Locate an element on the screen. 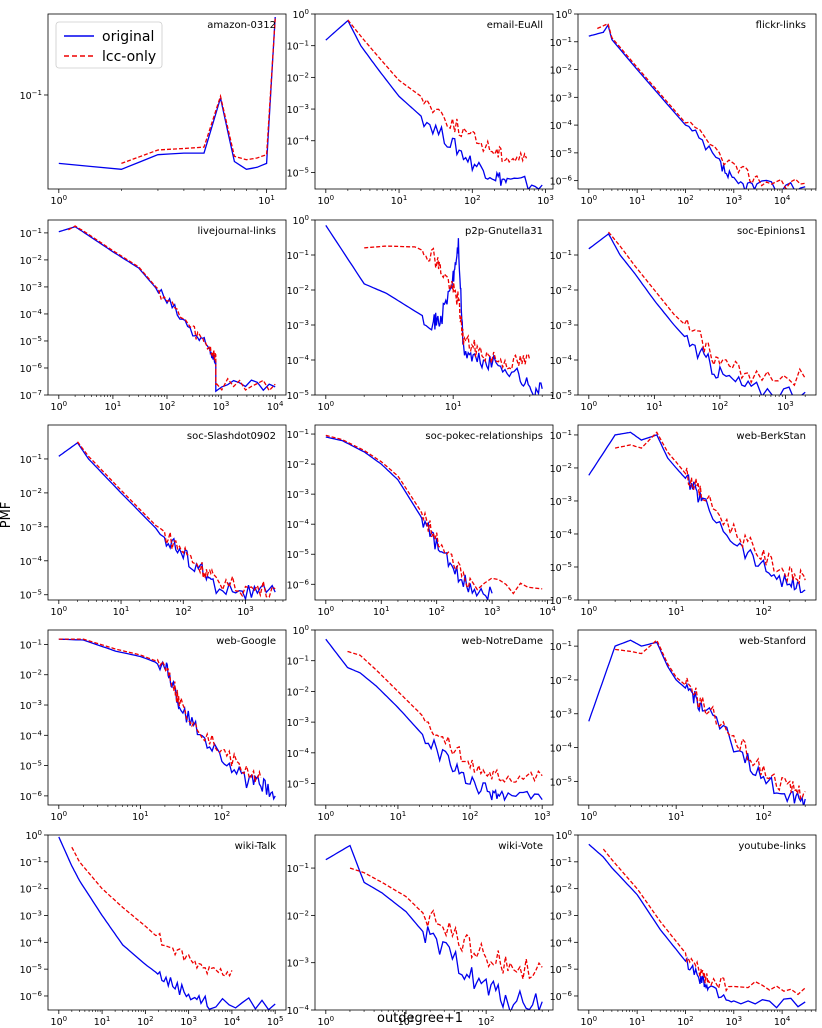  panel-title: soc-Slashdot0902 is located at coordinates (231, 436).